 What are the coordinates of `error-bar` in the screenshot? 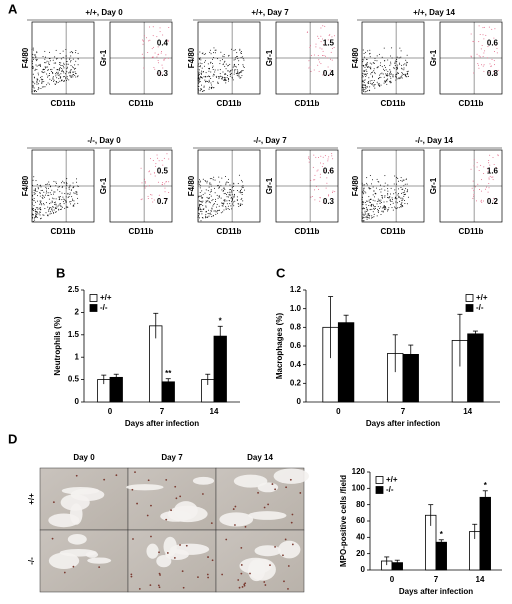 It's located at (431, 515).